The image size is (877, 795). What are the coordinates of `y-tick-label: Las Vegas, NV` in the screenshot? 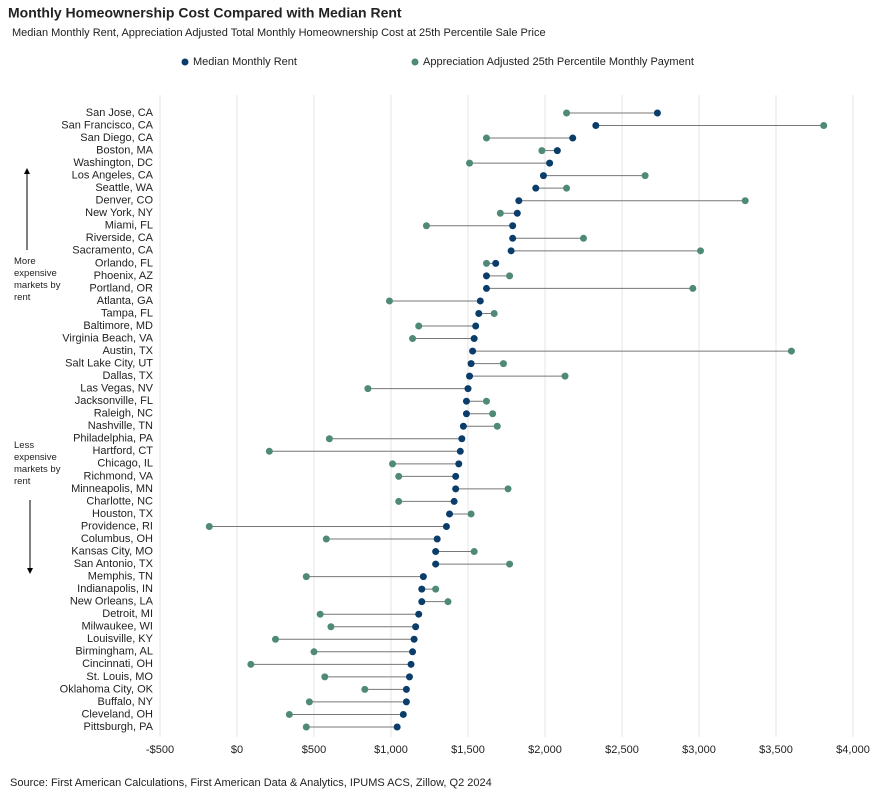 It's located at (116, 389).